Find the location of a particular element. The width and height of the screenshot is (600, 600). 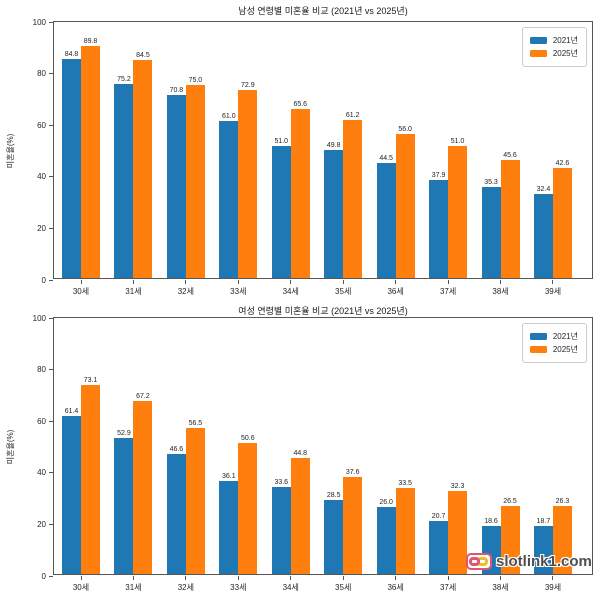

watermark-text: slotlink1.com is located at coordinates (544, 561).